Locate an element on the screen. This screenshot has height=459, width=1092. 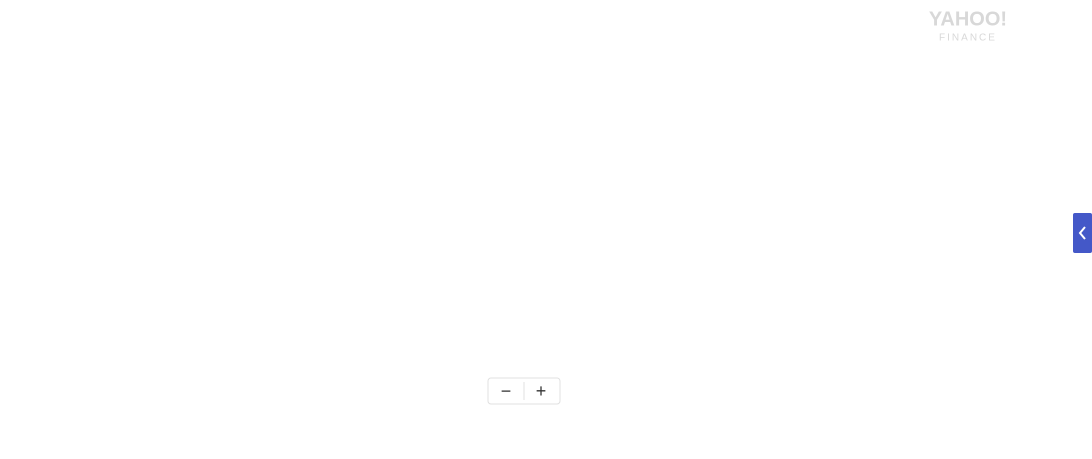
side-tab-bg is located at coordinates (1082, 233).